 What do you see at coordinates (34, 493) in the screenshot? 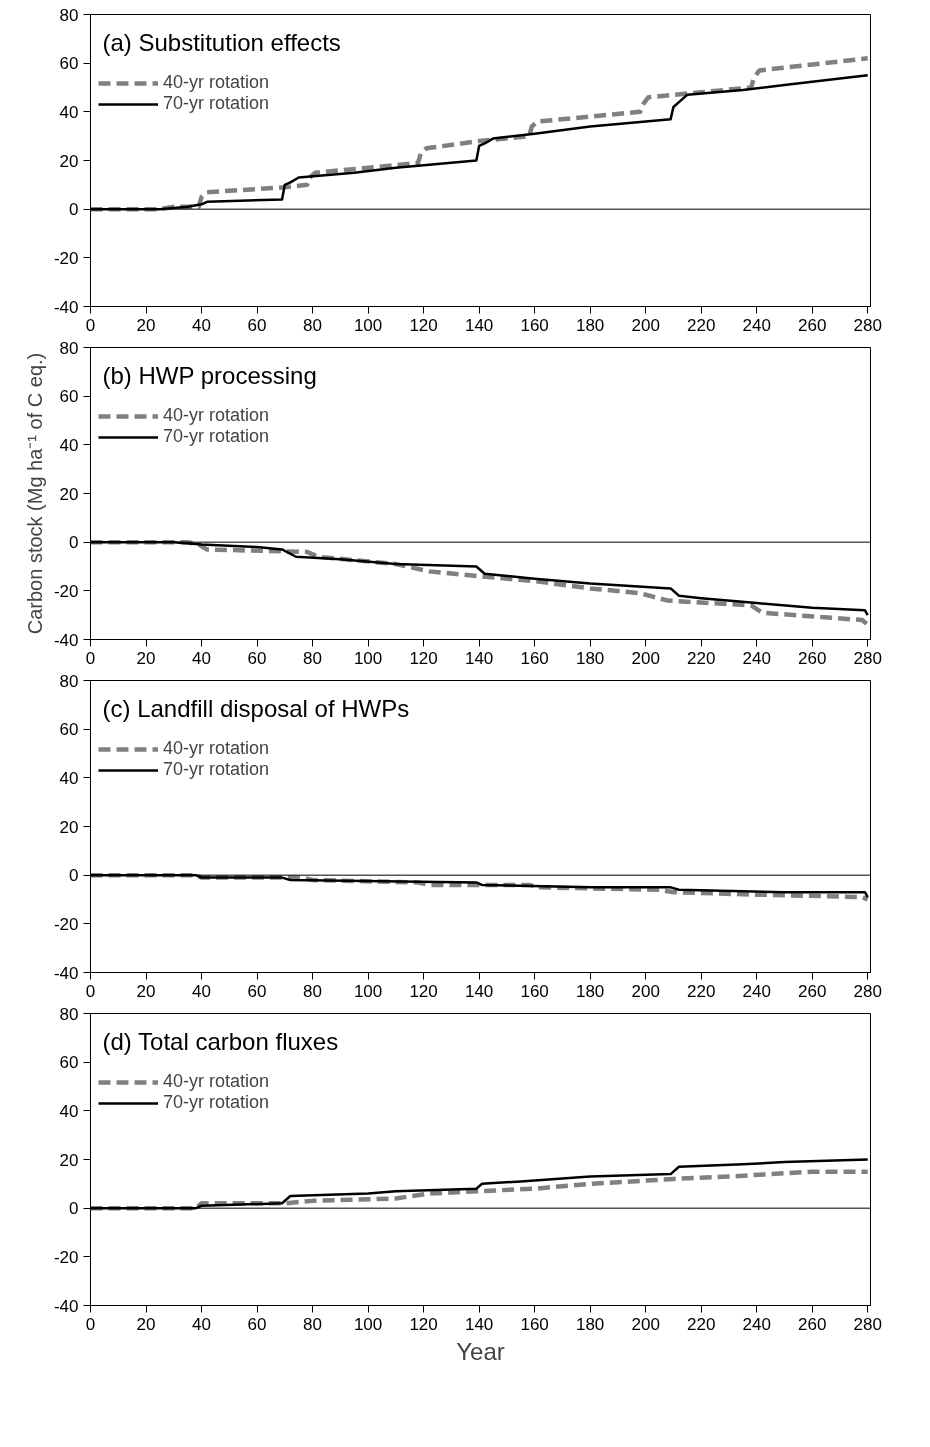
I see `y-axis-title: Carbon stock (Mg ha⁻¹ of C eq.)` at bounding box center [34, 493].